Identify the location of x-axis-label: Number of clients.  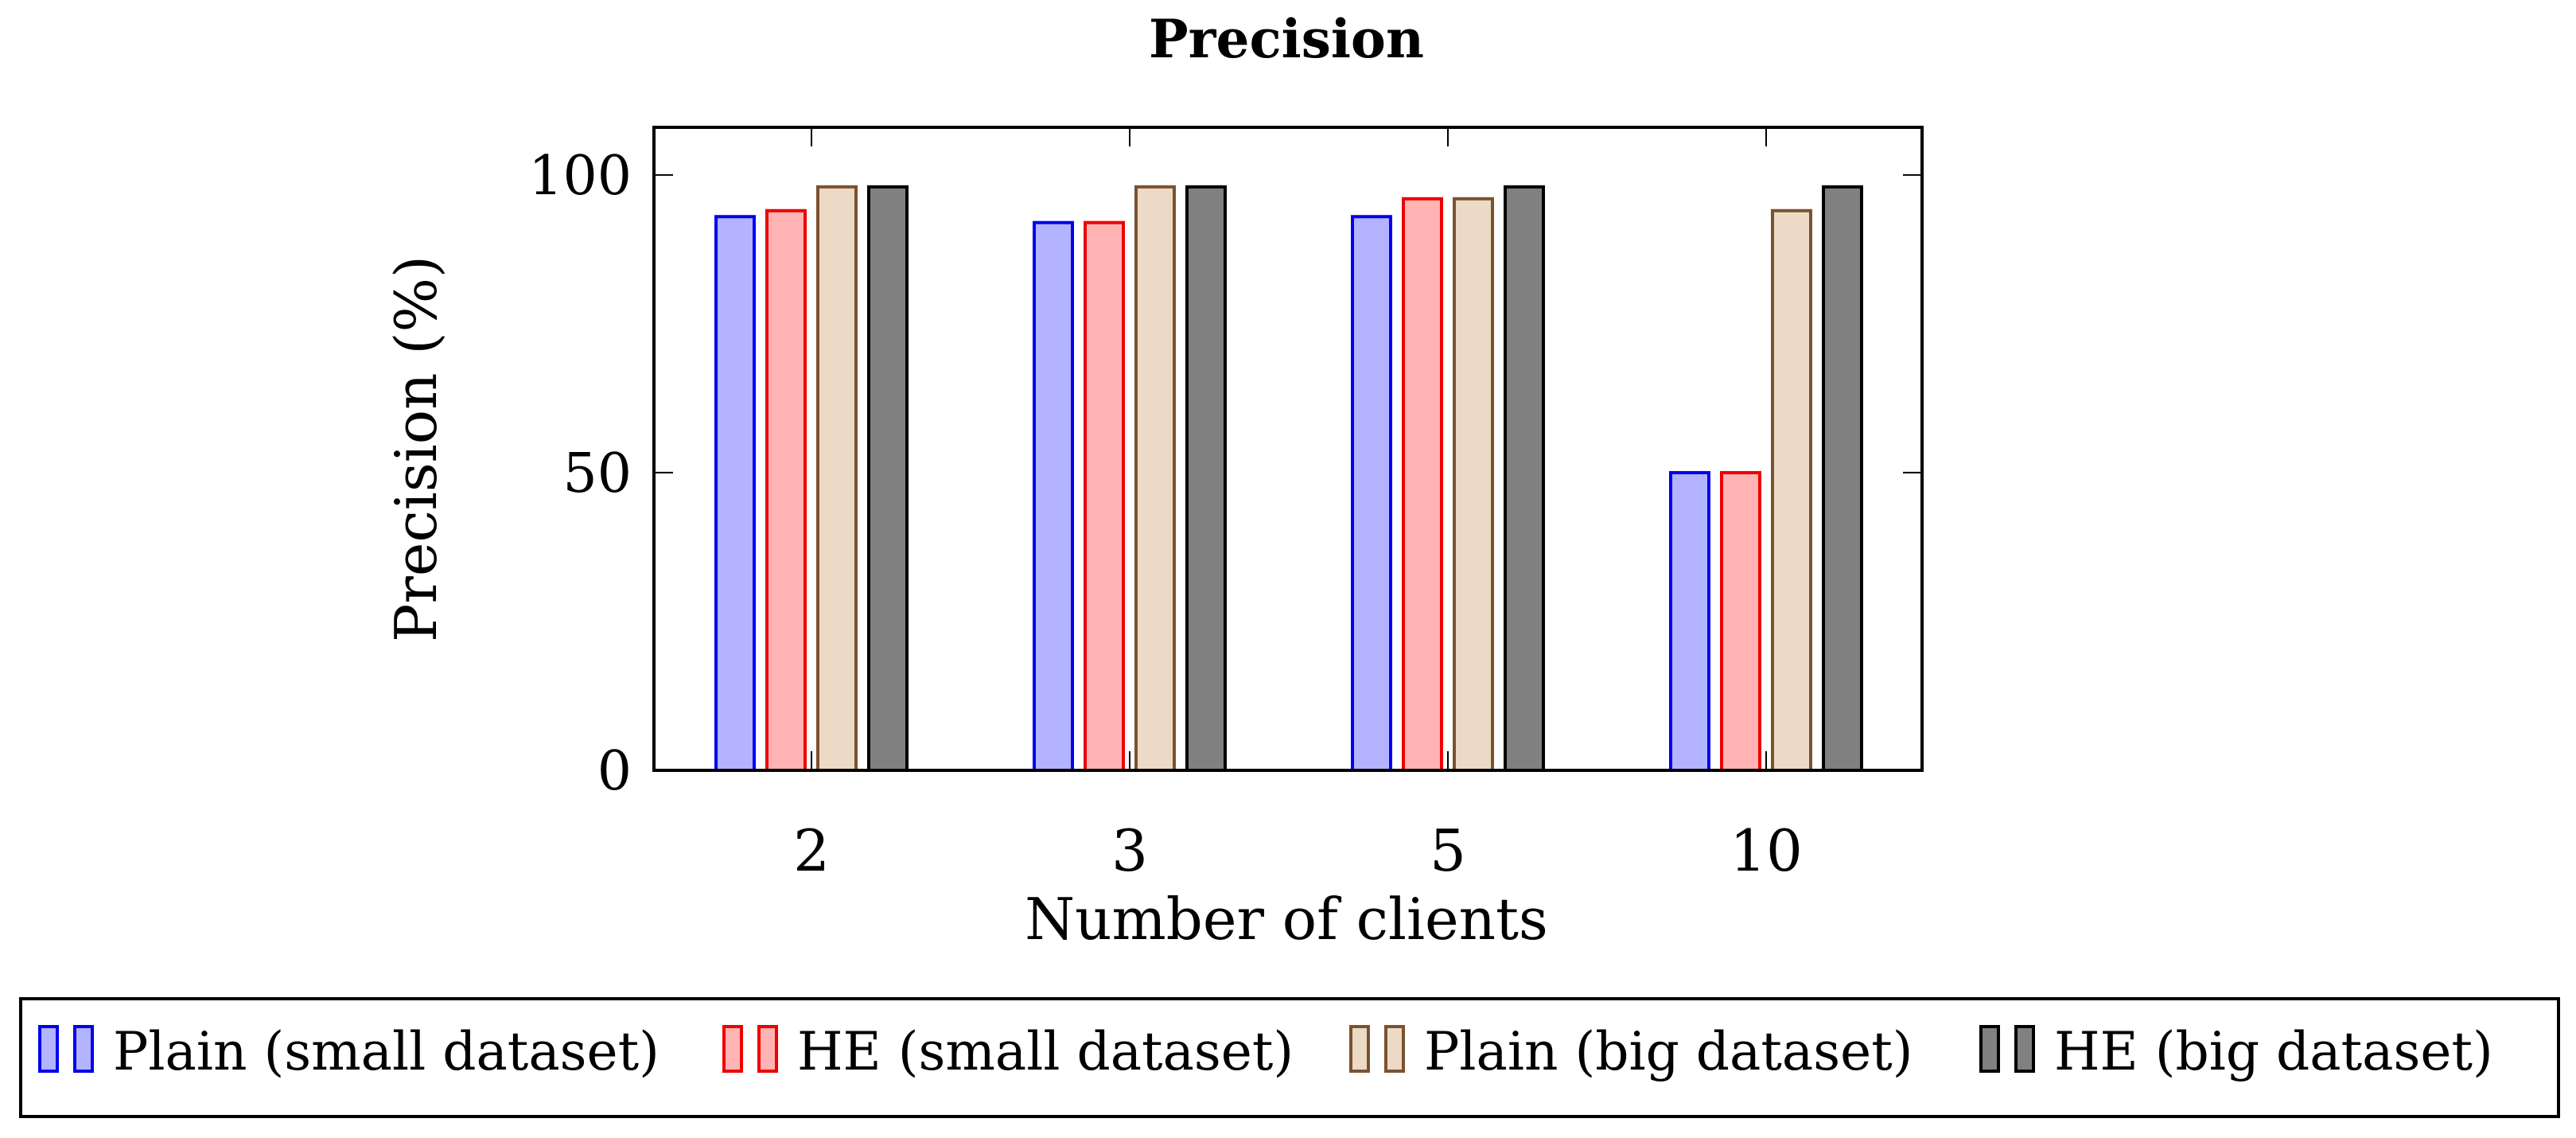
(1287, 919).